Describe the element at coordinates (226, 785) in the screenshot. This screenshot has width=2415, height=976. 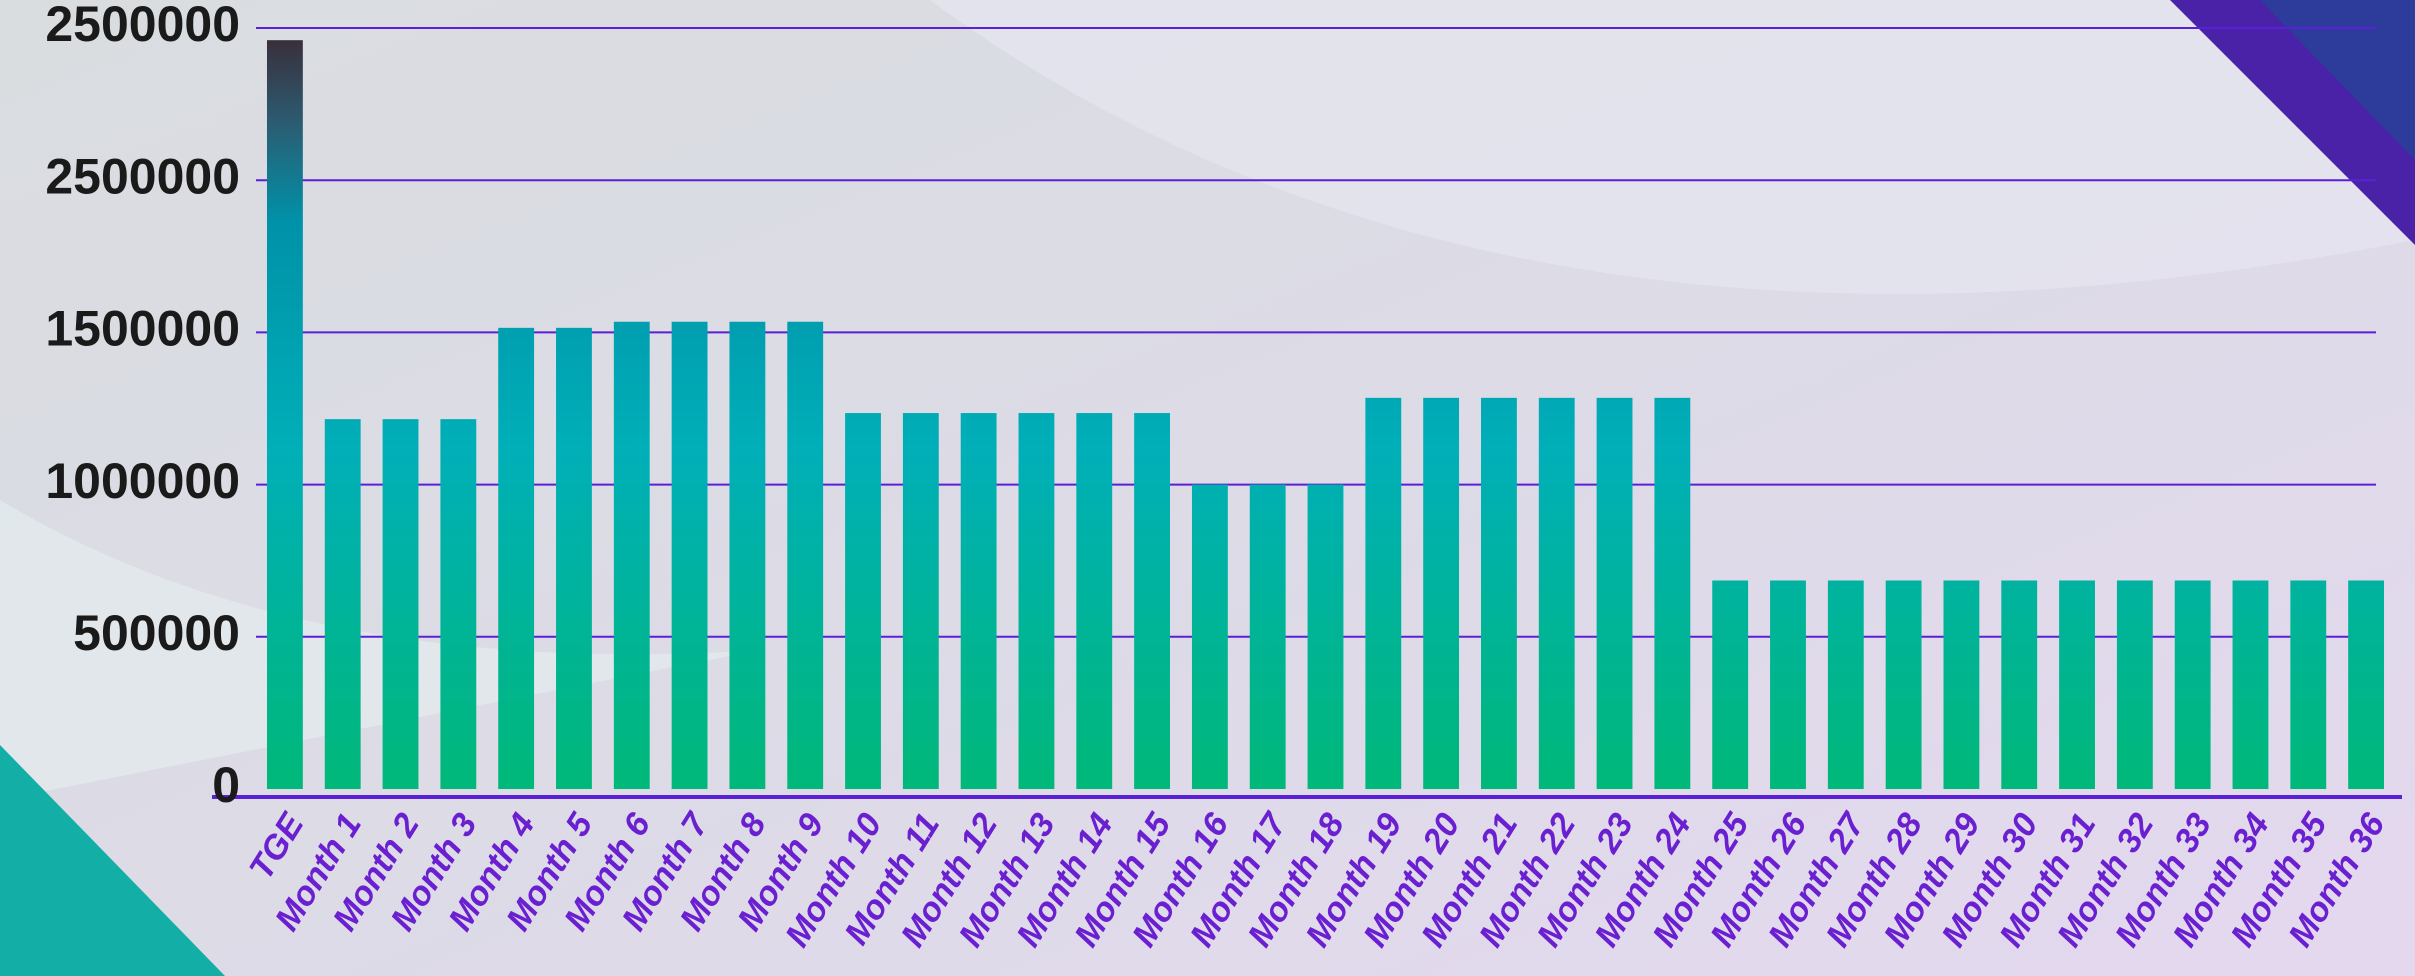
I see `y-tick-label: 0` at that location.